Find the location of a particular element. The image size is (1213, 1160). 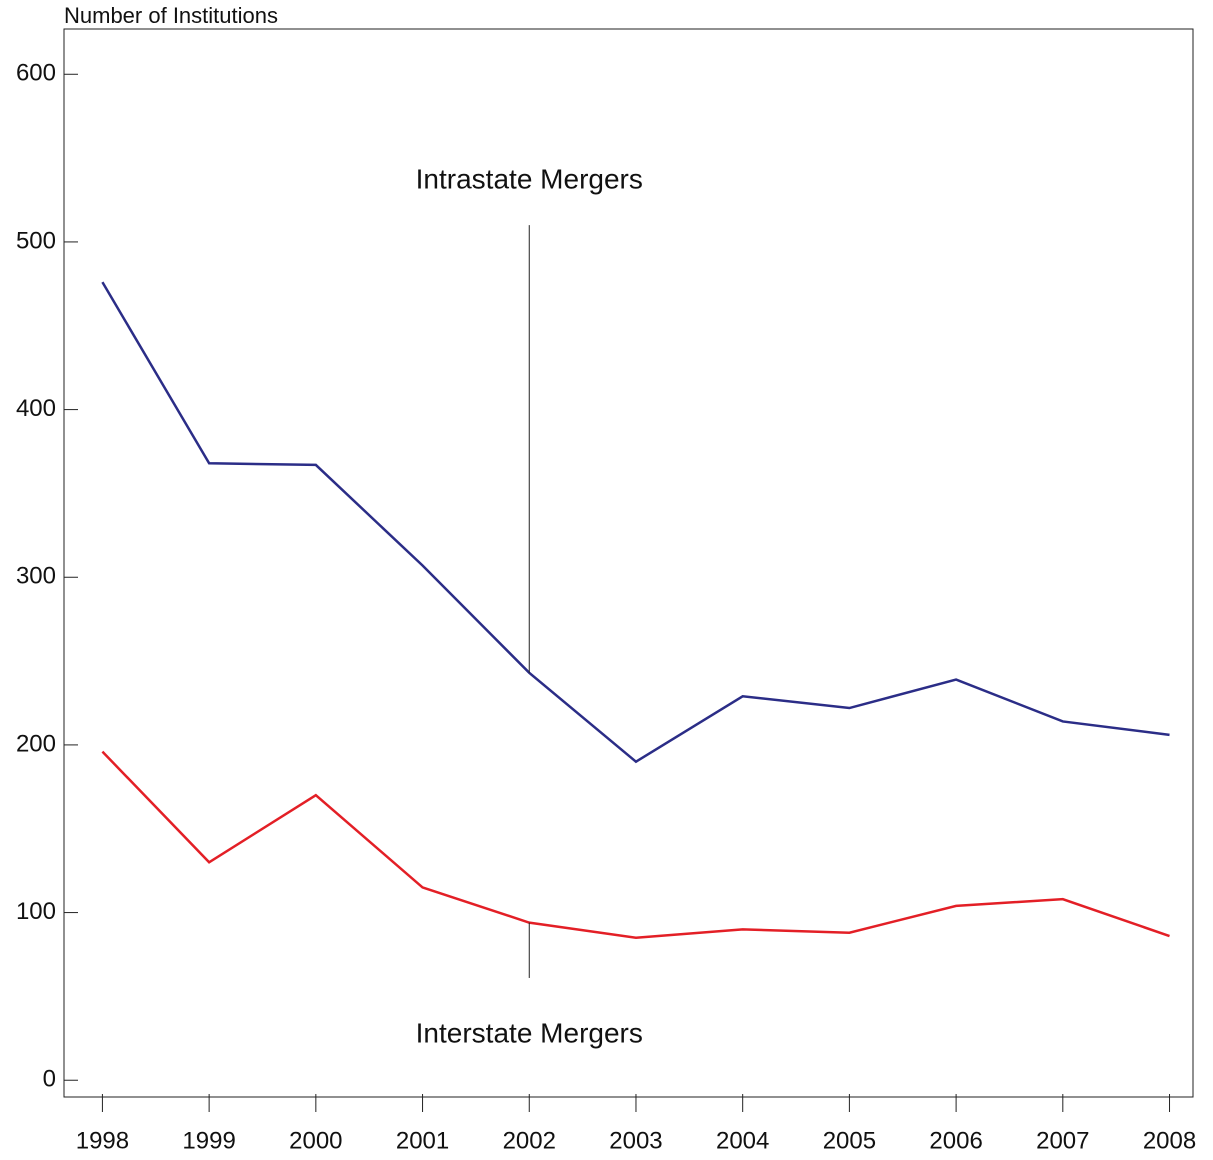

y-tick-label: 200 is located at coordinates (36, 743).